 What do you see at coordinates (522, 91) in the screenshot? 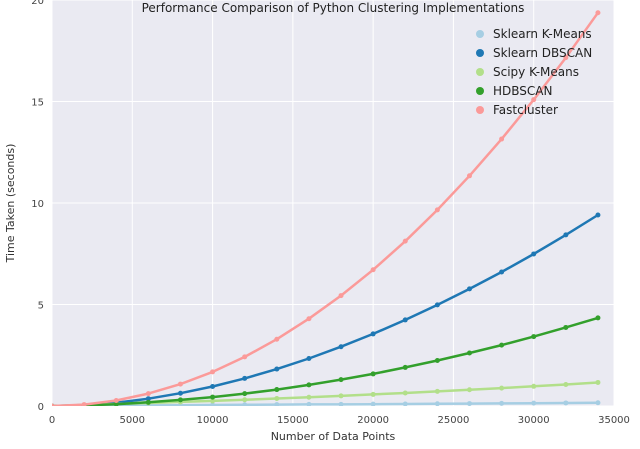
I see `legend-label-hdbscan: HDBSCAN` at bounding box center [522, 91].